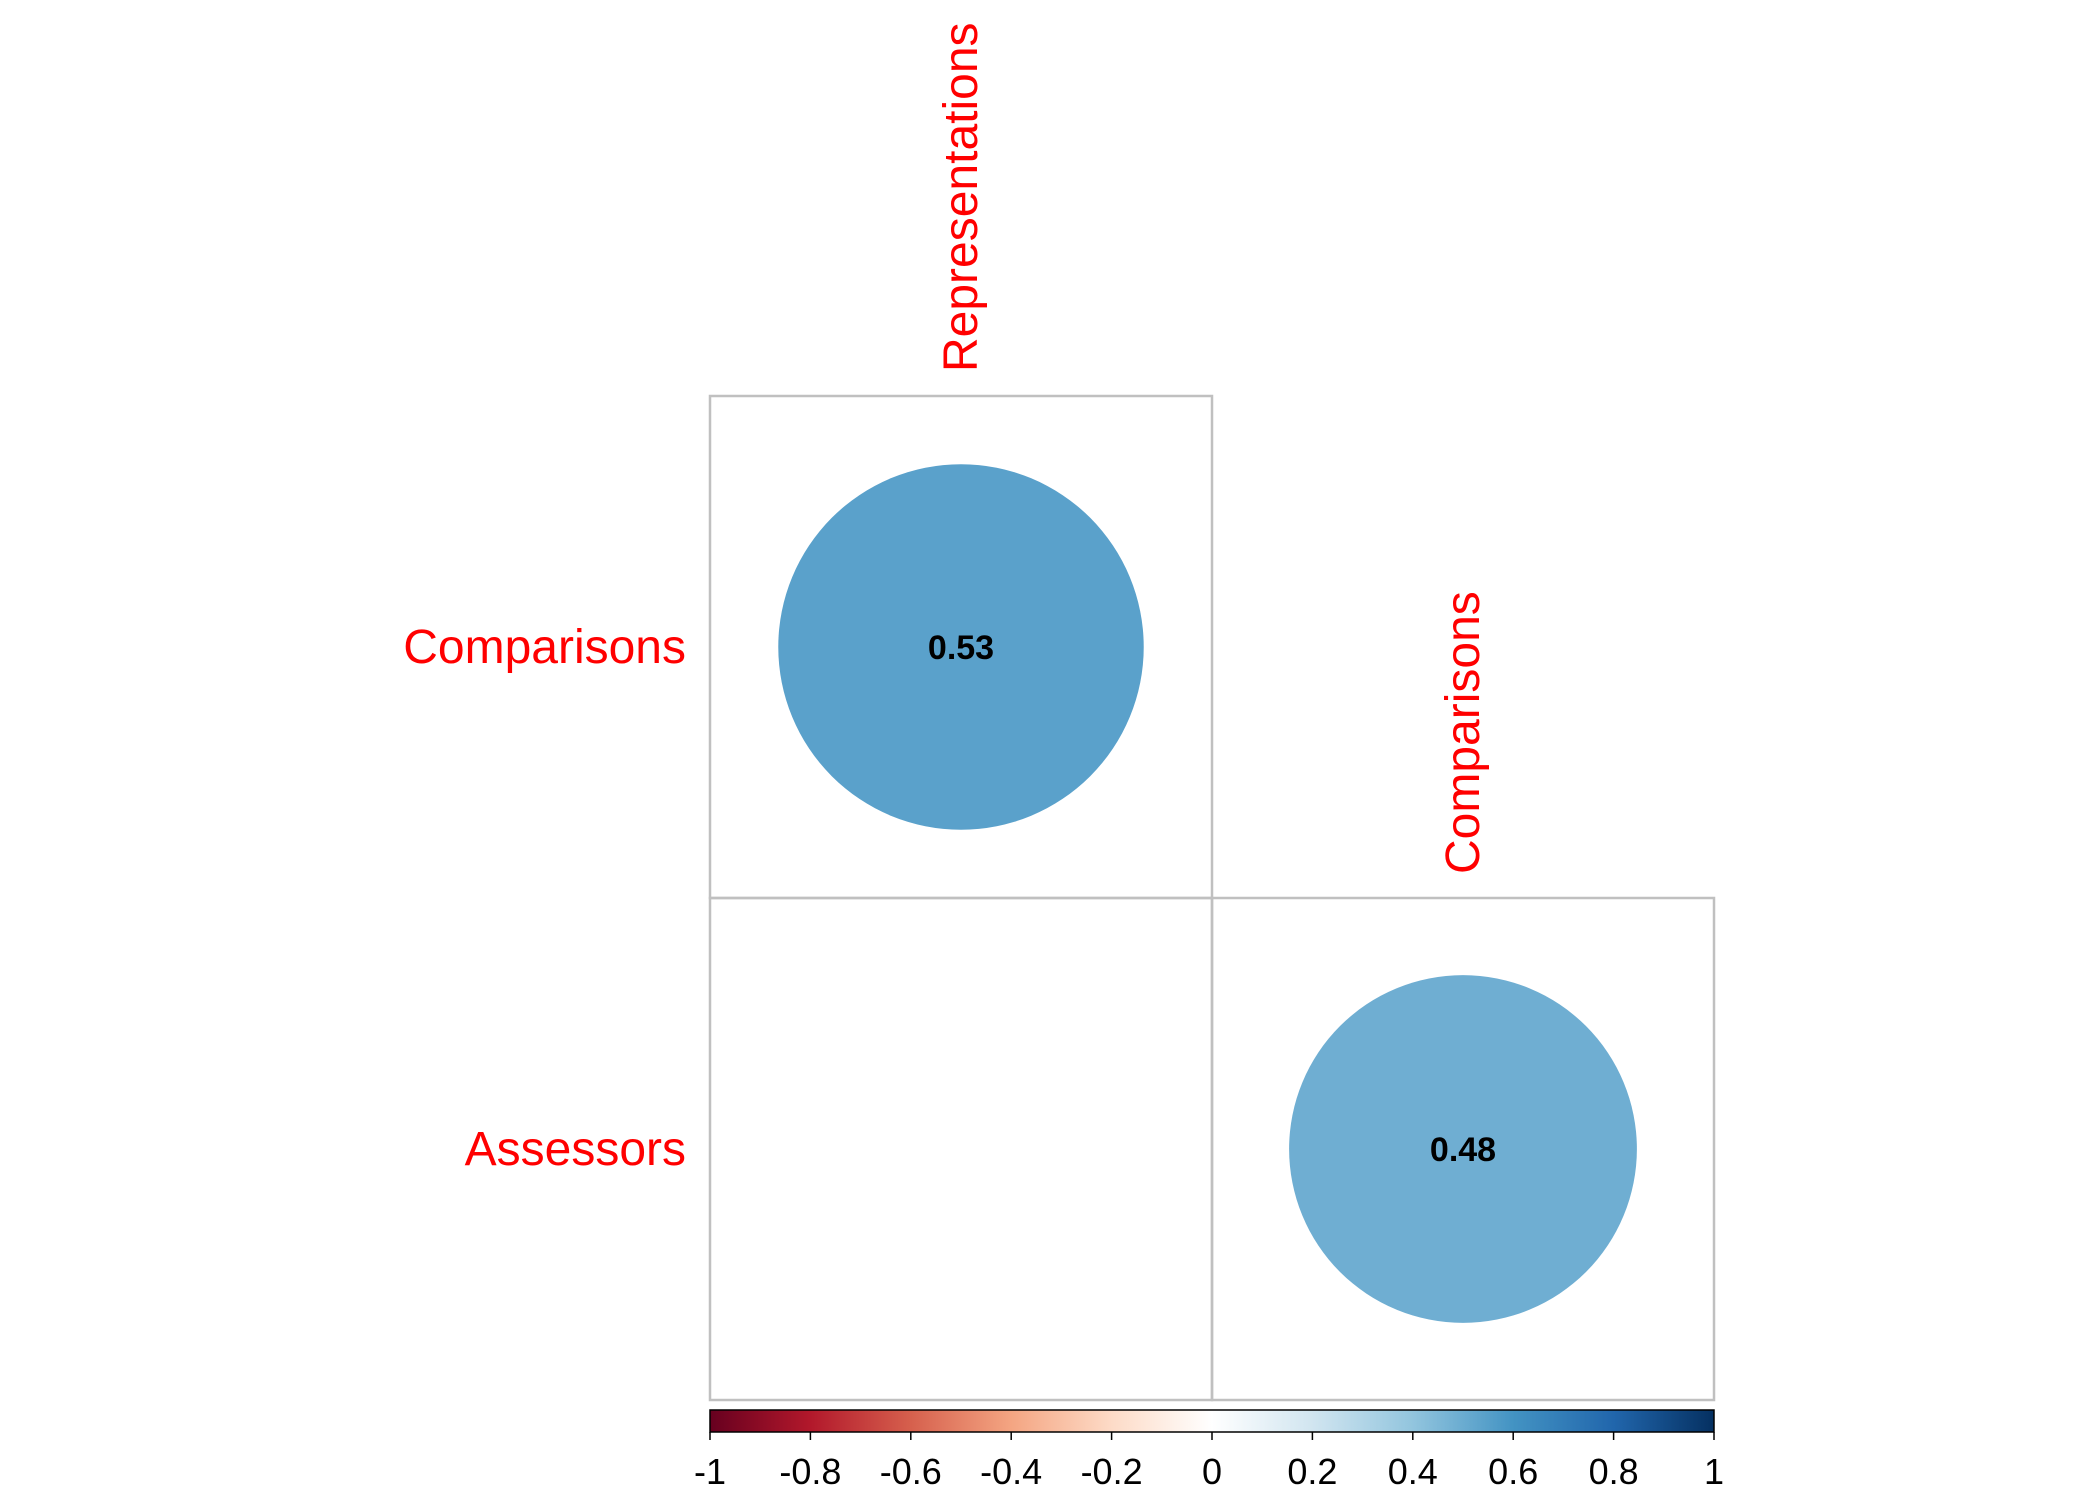 Image resolution: width=2100 pixels, height=1500 pixels. I want to click on colorbar-tick-label: 1, so click(1714, 1471).